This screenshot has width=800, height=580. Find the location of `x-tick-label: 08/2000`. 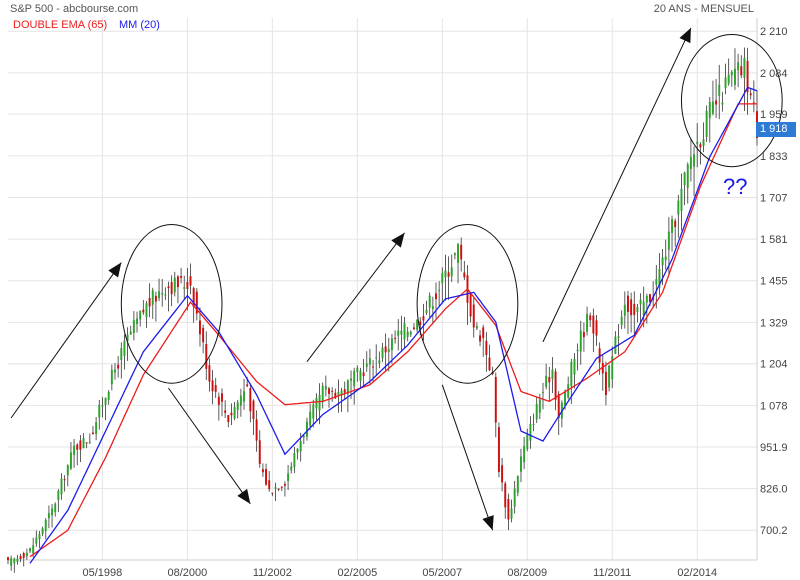

x-tick-label: 08/2000 is located at coordinates (187, 573).